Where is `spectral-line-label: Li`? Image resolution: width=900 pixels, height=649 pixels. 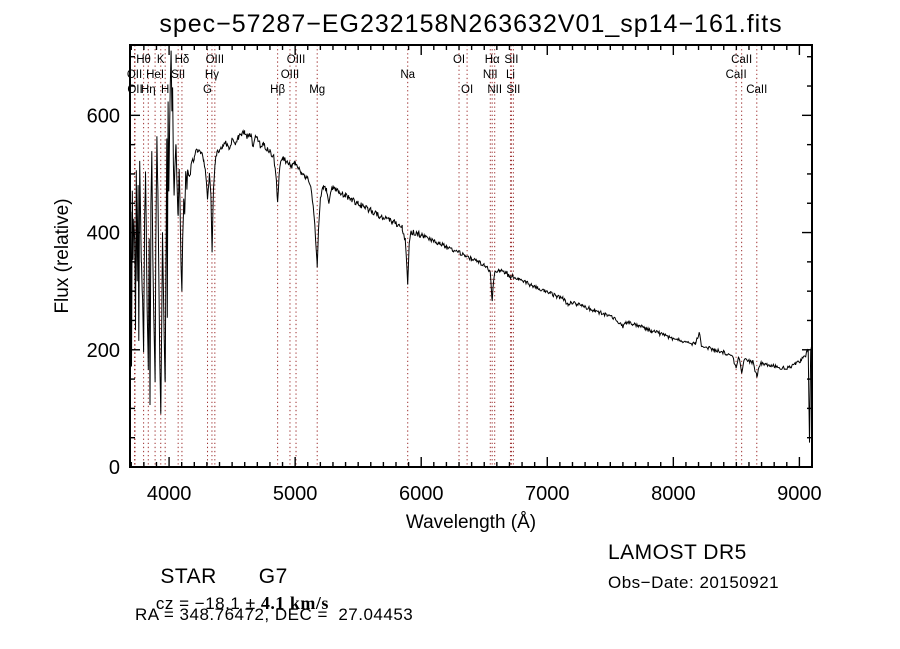 spectral-line-label: Li is located at coordinates (510, 75).